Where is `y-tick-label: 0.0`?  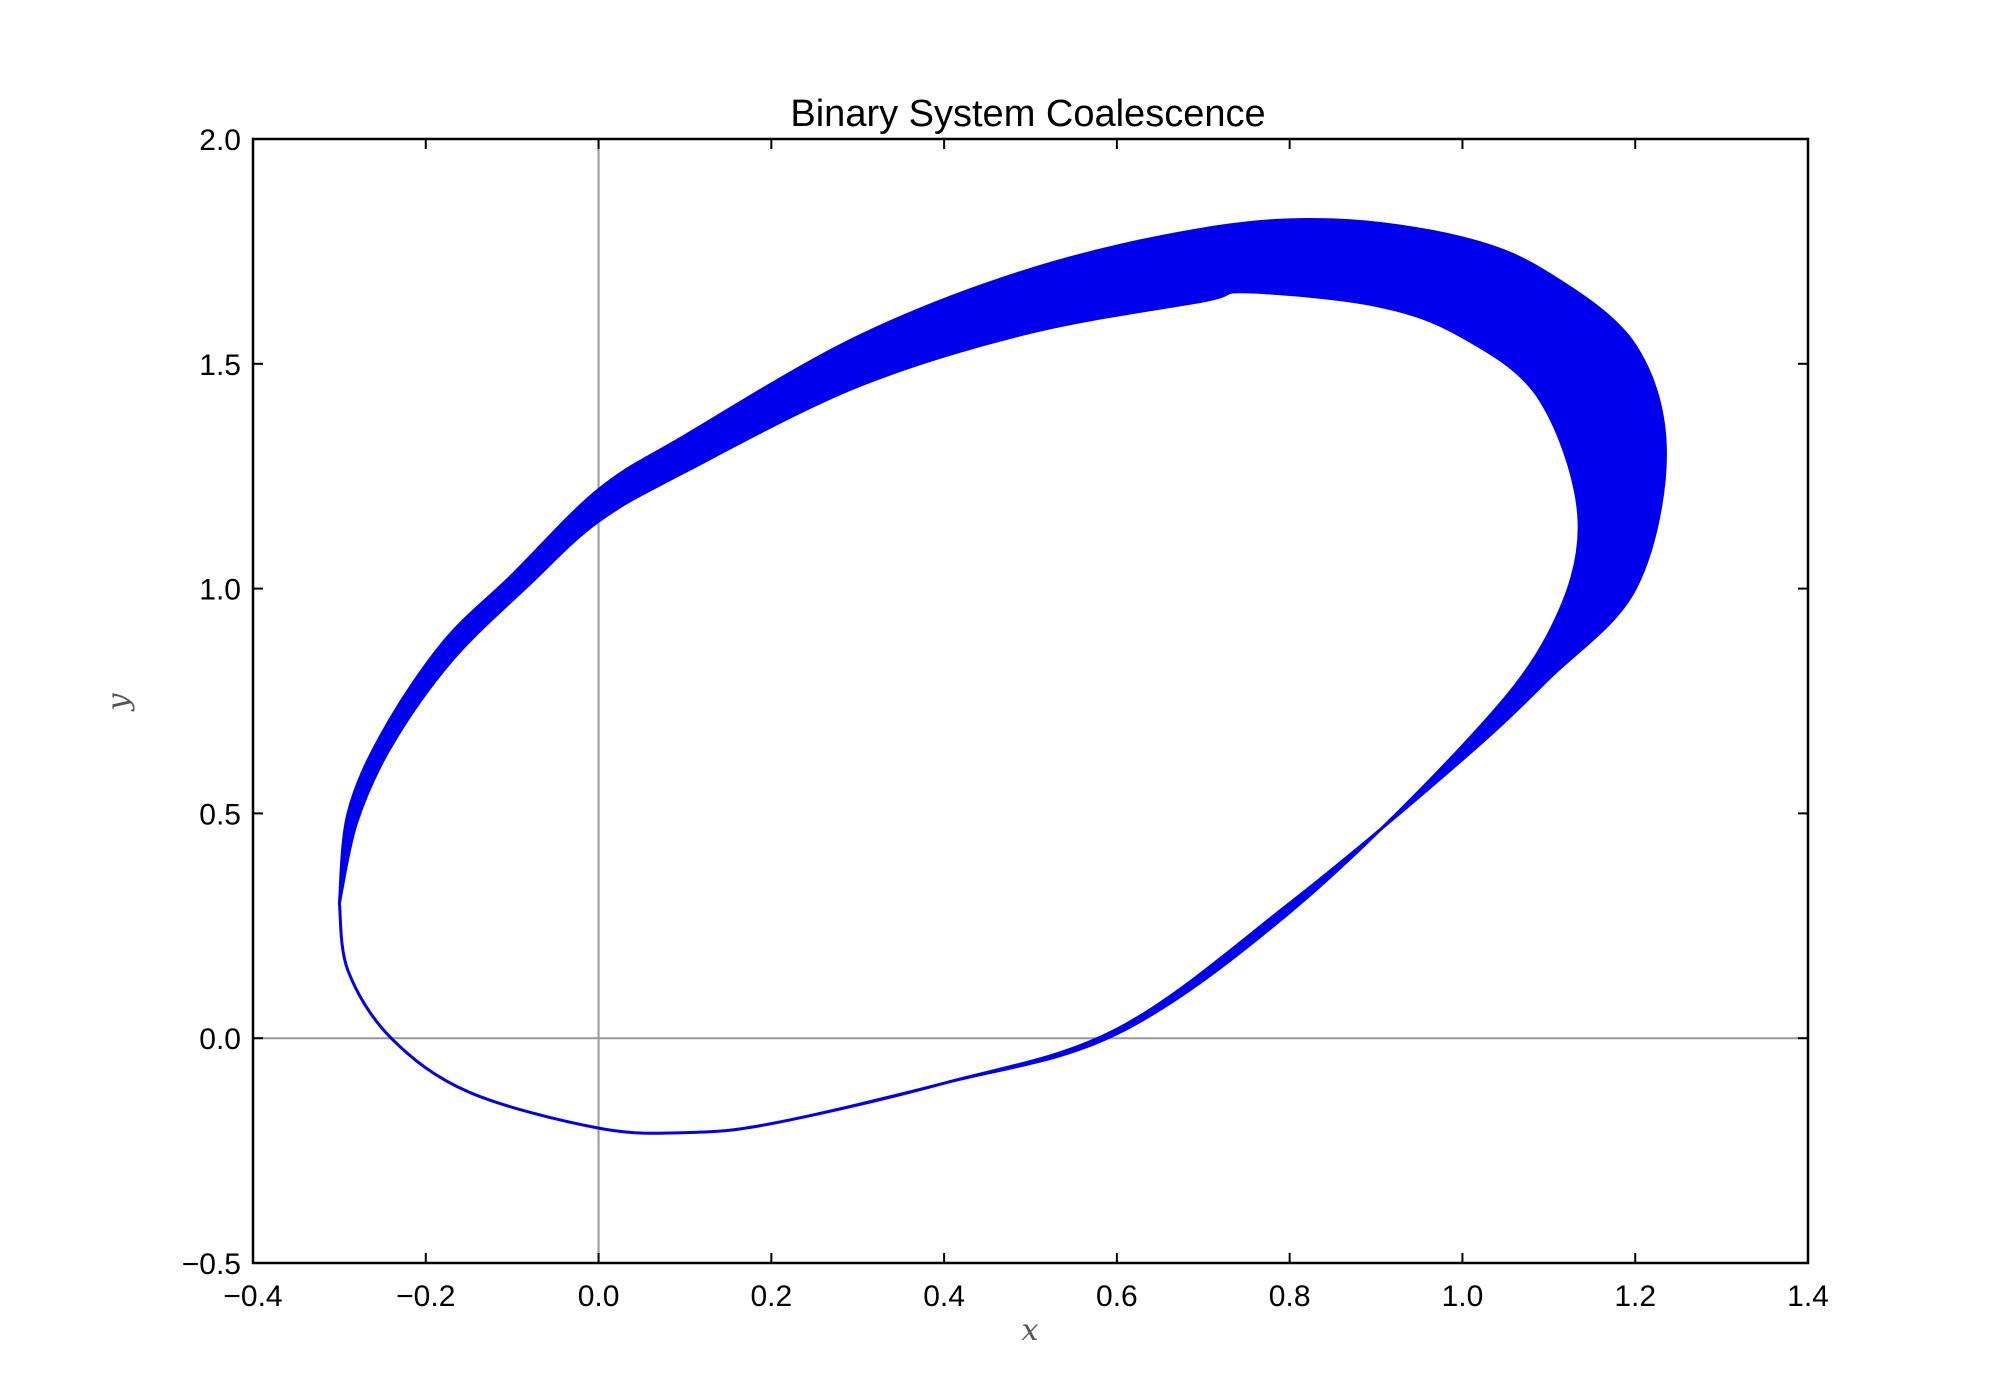 y-tick-label: 0.0 is located at coordinates (220, 1039).